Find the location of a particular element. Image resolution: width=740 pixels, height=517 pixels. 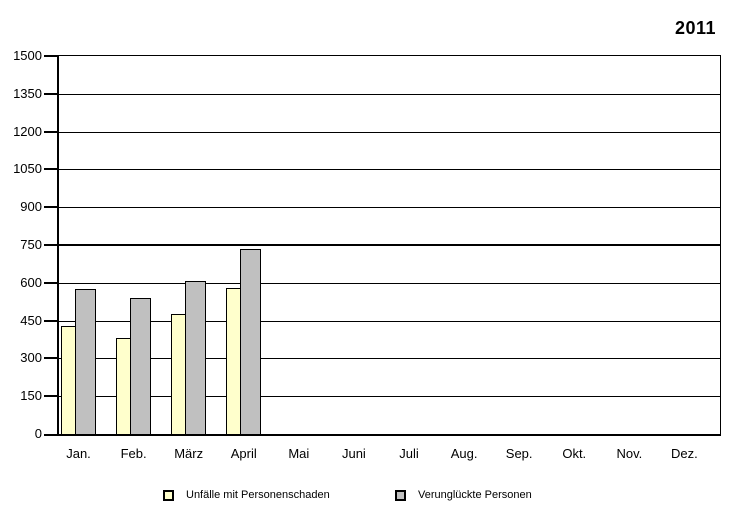

legend-label-unfaelle: Unfälle mit Personenschaden is located at coordinates (258, 495).